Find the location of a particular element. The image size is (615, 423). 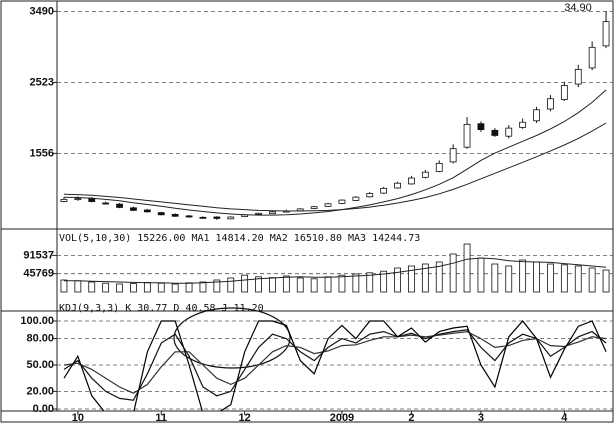

y-tick-label: 91537 is located at coordinates (38, 255).